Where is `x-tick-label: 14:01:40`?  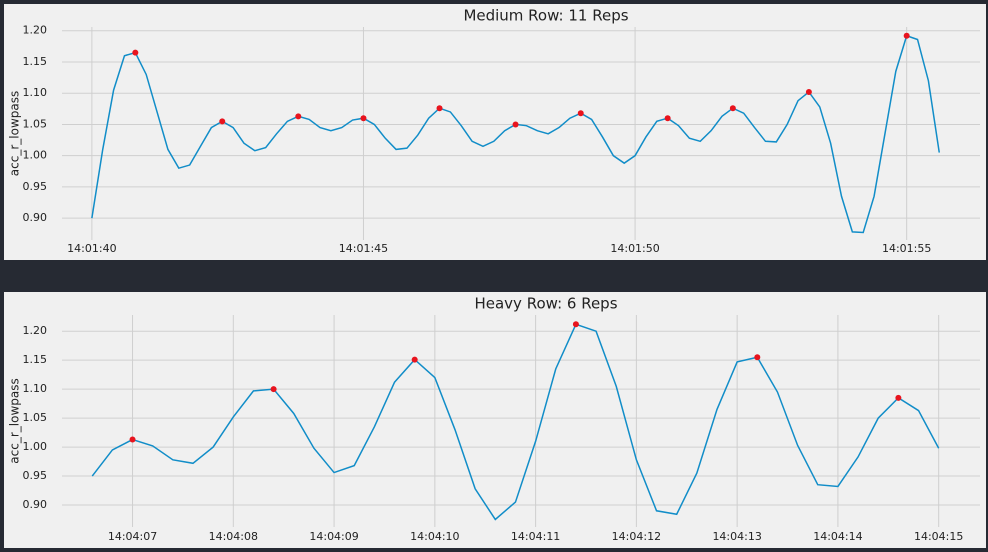
x-tick-label: 14:01:40 is located at coordinates (91, 248).